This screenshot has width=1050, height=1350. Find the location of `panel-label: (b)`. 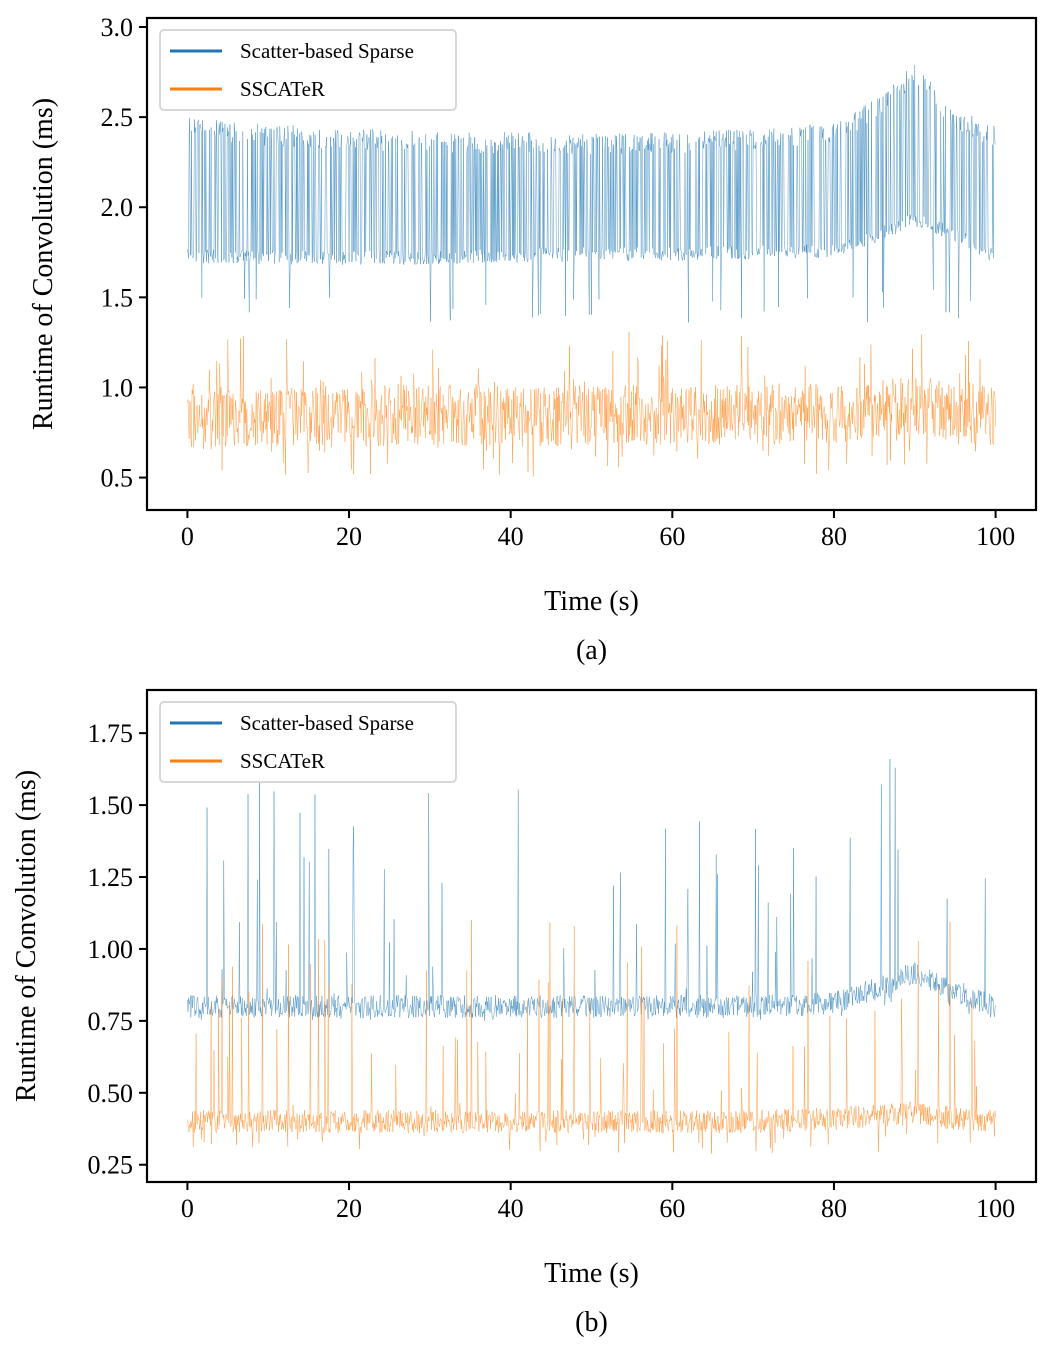

panel-label: (b) is located at coordinates (591, 1322).